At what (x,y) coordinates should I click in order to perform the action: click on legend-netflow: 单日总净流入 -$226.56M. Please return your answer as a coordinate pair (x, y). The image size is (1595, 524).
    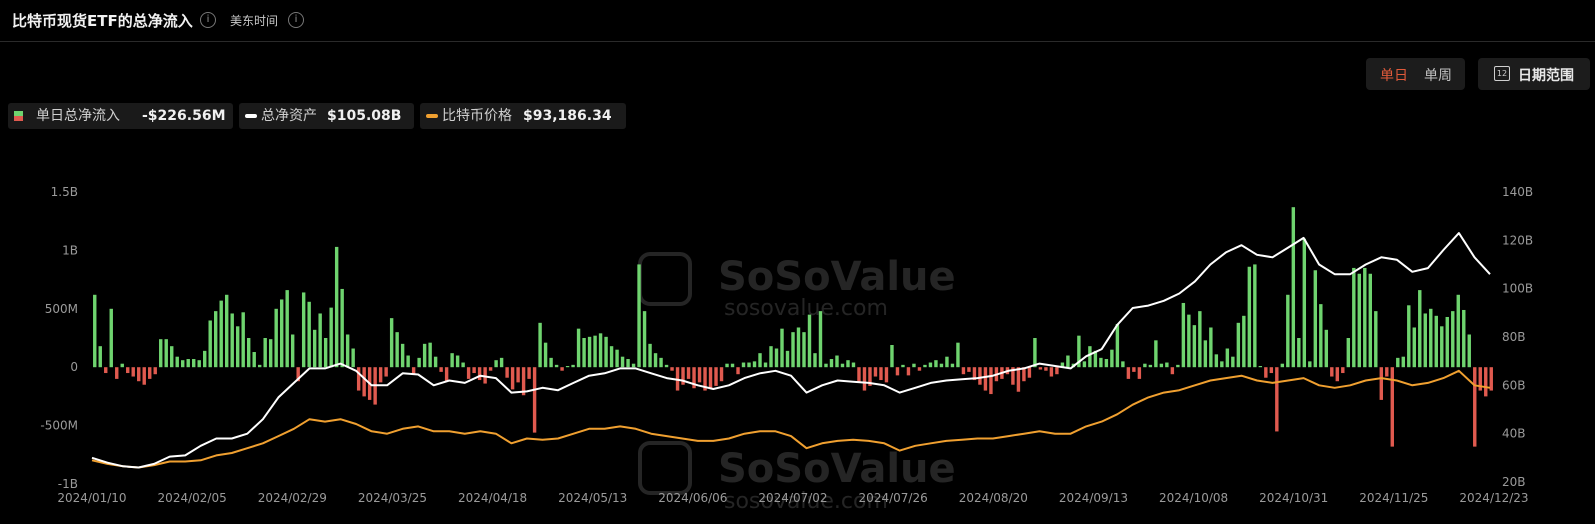
    Looking at the image, I should click on (120, 116).